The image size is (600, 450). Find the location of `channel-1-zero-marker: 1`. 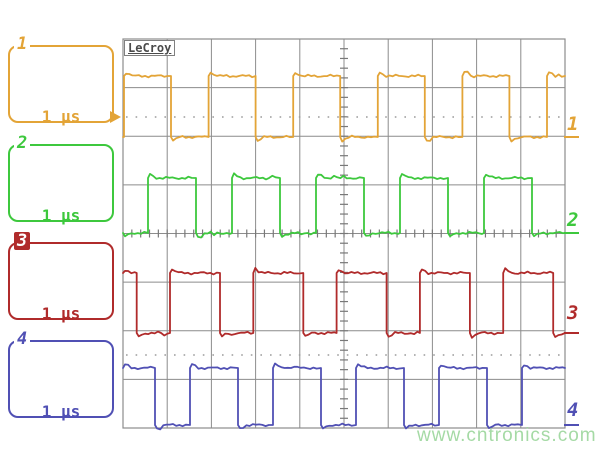

channel-1-zero-marker: 1 is located at coordinates (573, 124).